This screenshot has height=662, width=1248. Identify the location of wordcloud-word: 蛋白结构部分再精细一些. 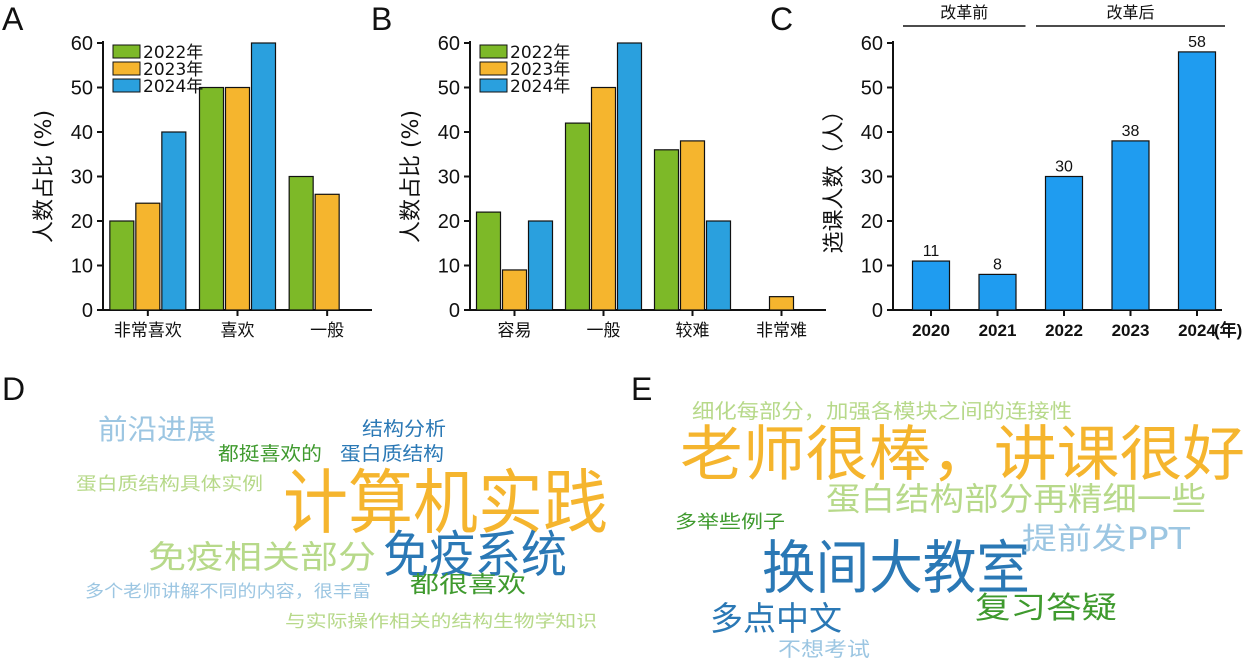
(1016, 499).